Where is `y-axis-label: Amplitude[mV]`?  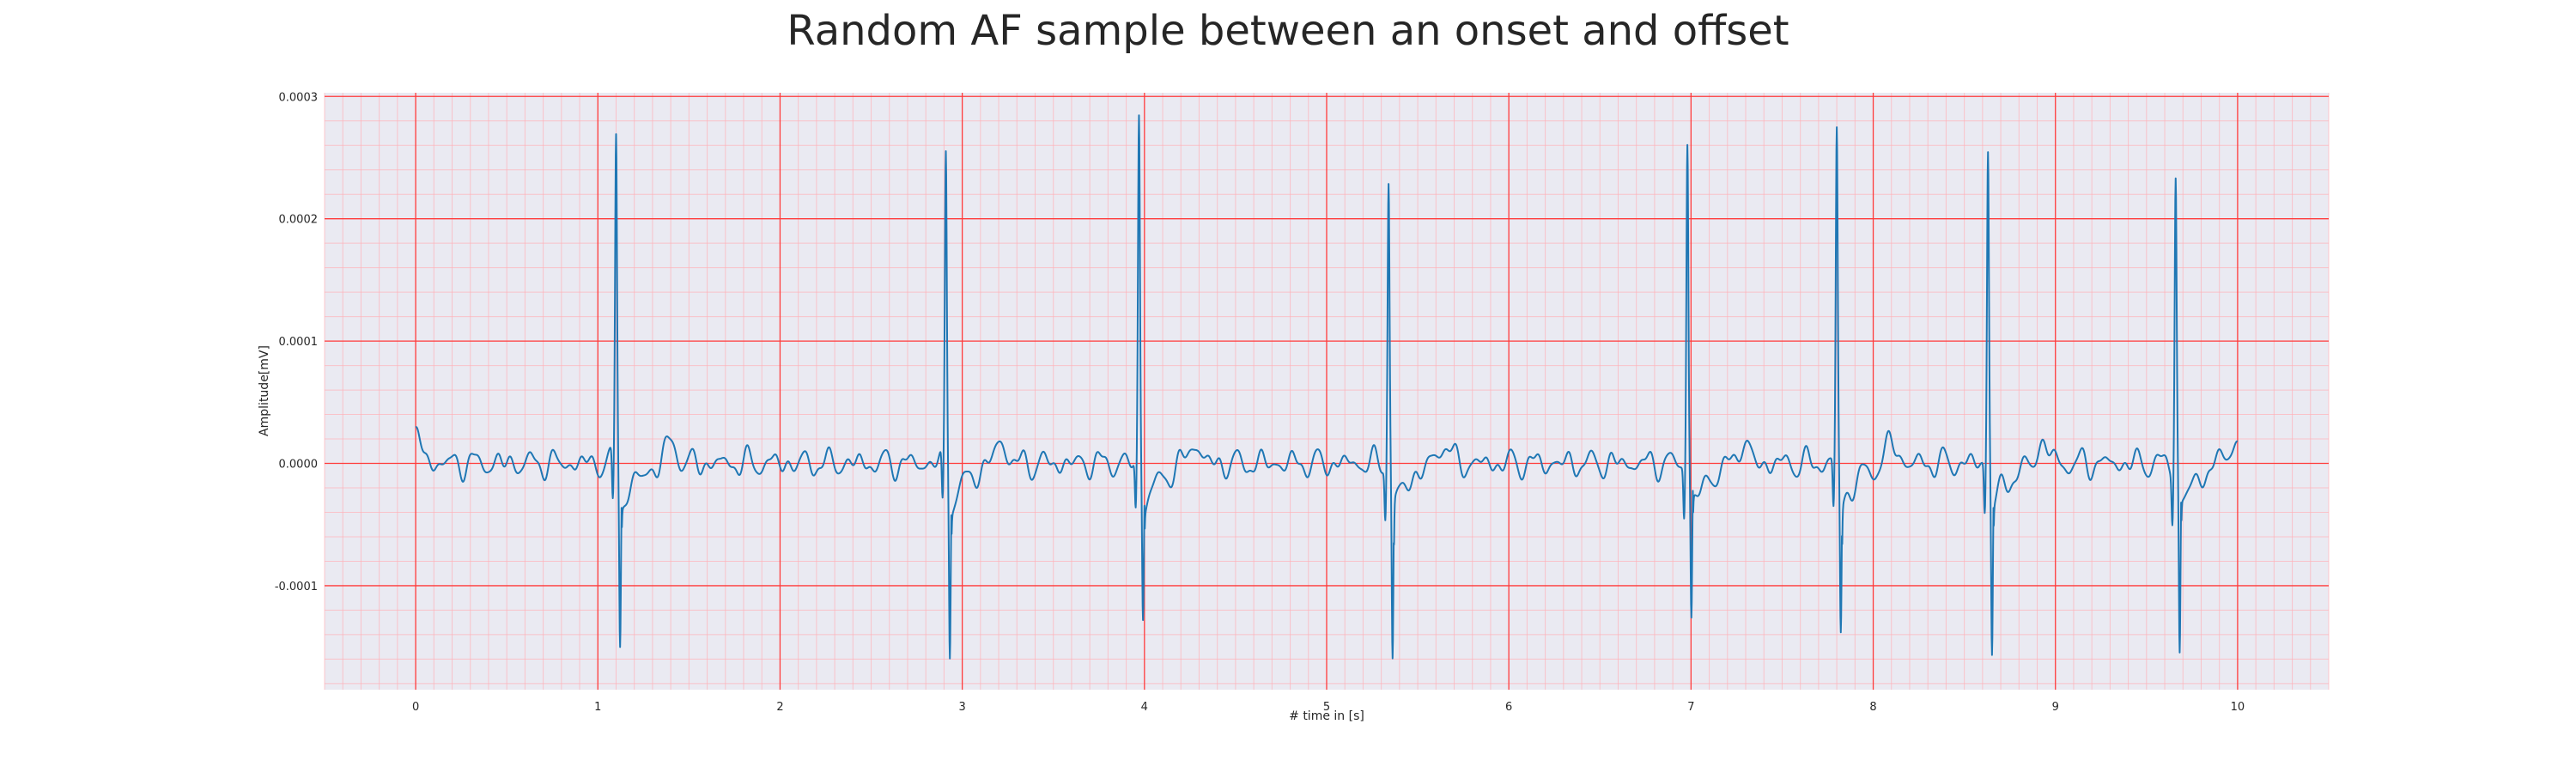
y-axis-label: Amplitude[mV] is located at coordinates (264, 390).